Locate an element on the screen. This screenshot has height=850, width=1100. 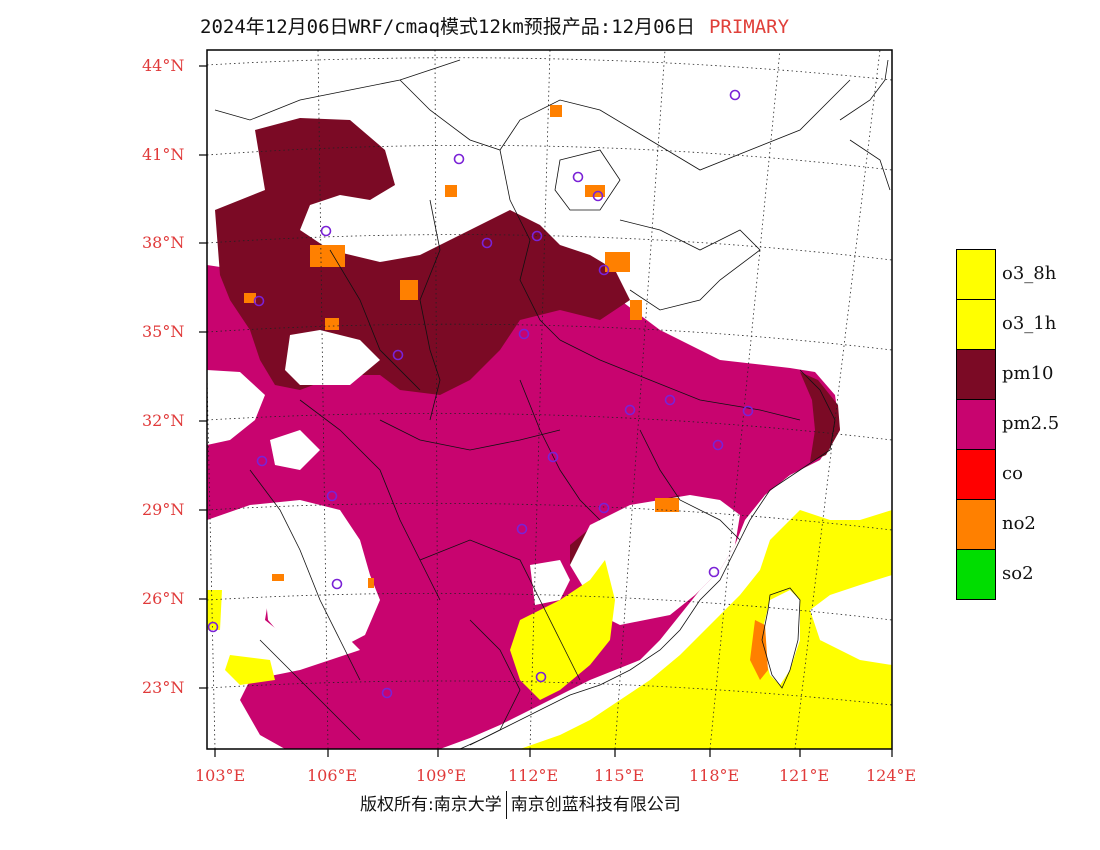
lat-label-26: 26°N is located at coordinates (163, 598).